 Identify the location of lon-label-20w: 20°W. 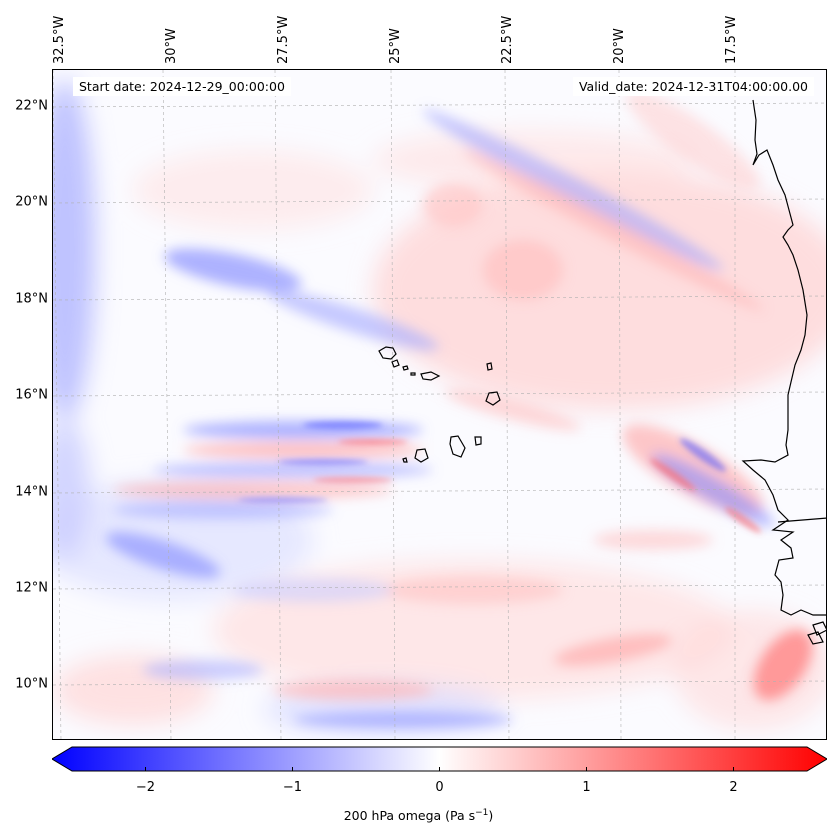
(619, 46).